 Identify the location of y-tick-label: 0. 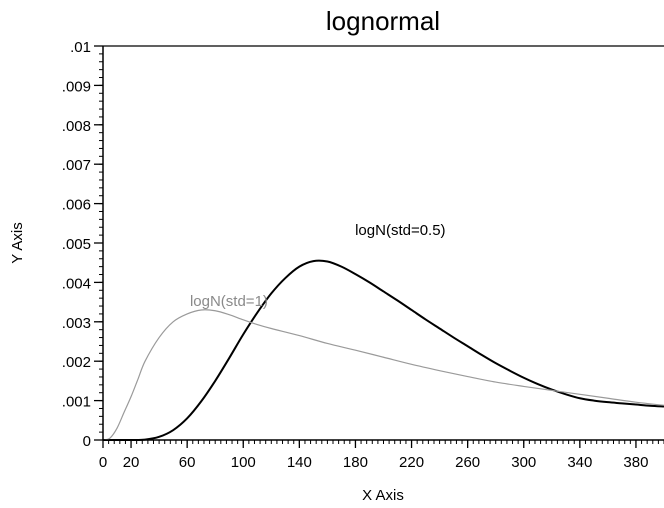
(87, 441).